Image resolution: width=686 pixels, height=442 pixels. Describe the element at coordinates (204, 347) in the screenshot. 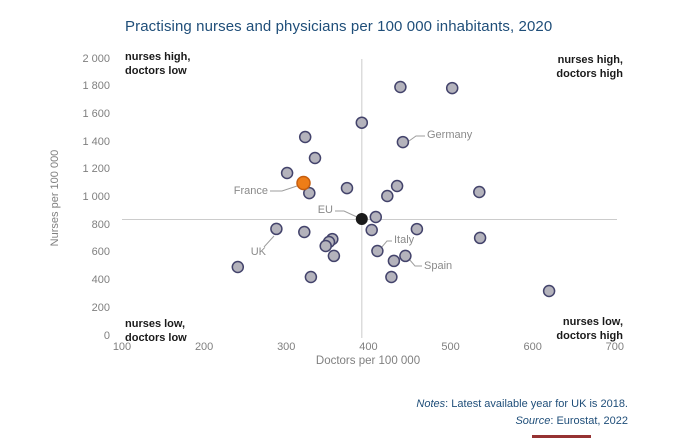

I see `x-tick-label: 200` at that location.